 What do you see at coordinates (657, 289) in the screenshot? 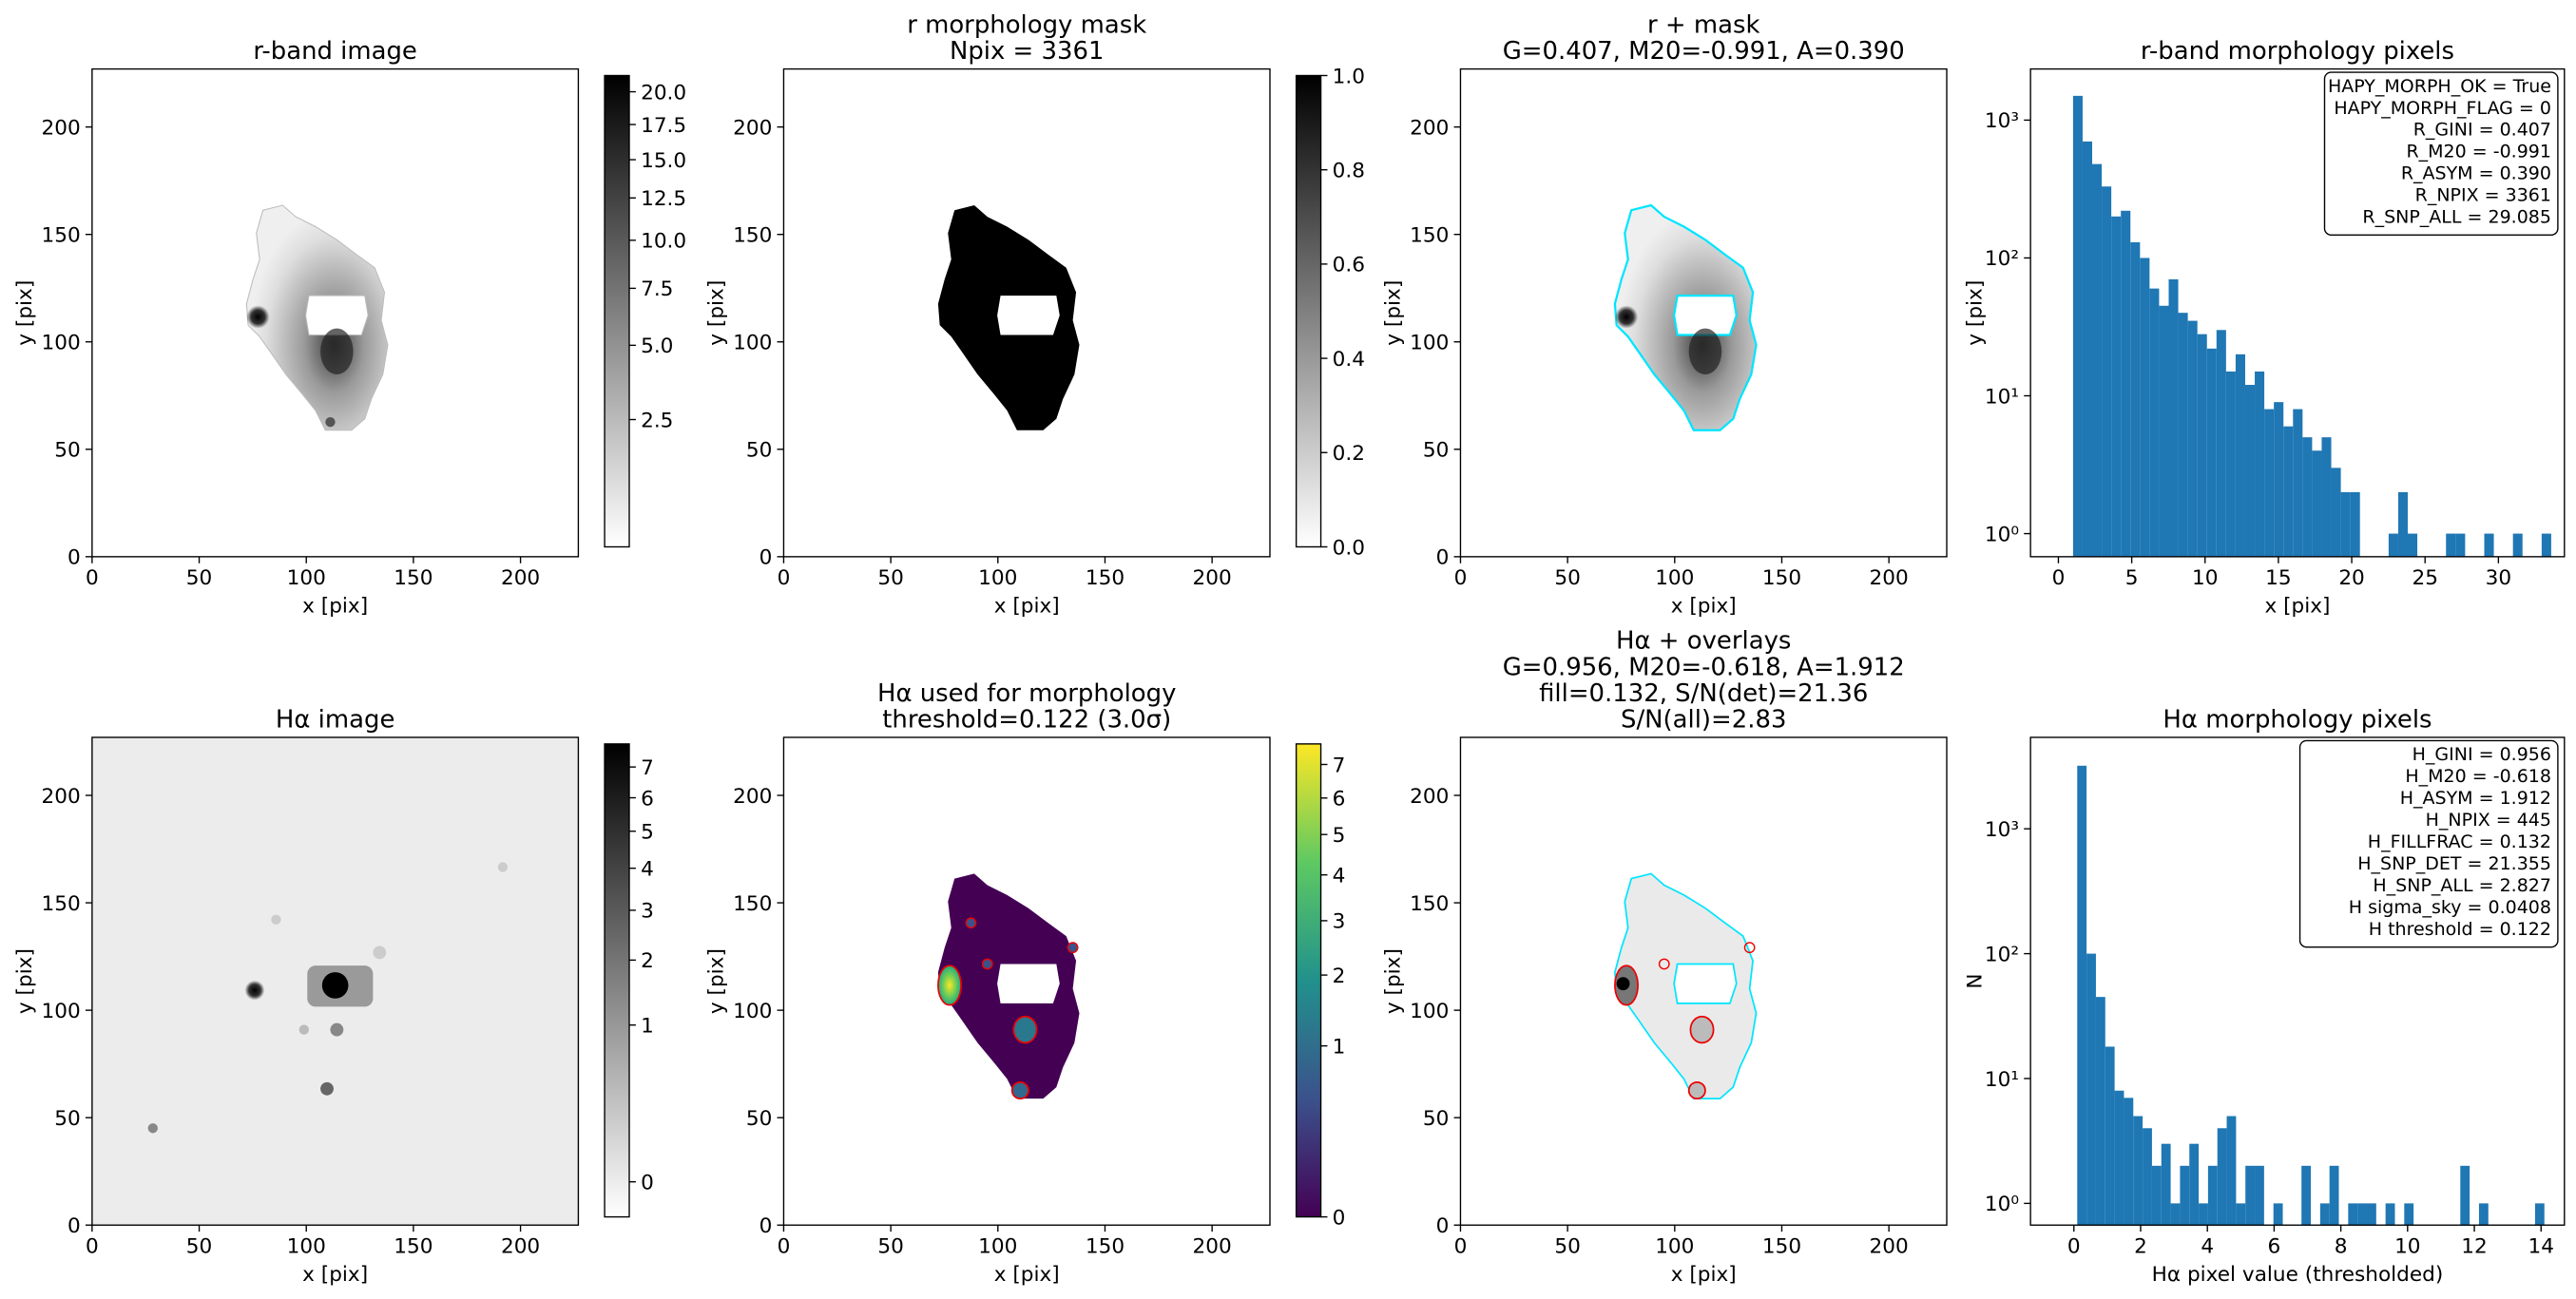
I see `colorbar-tick-label: 7.5` at bounding box center [657, 289].